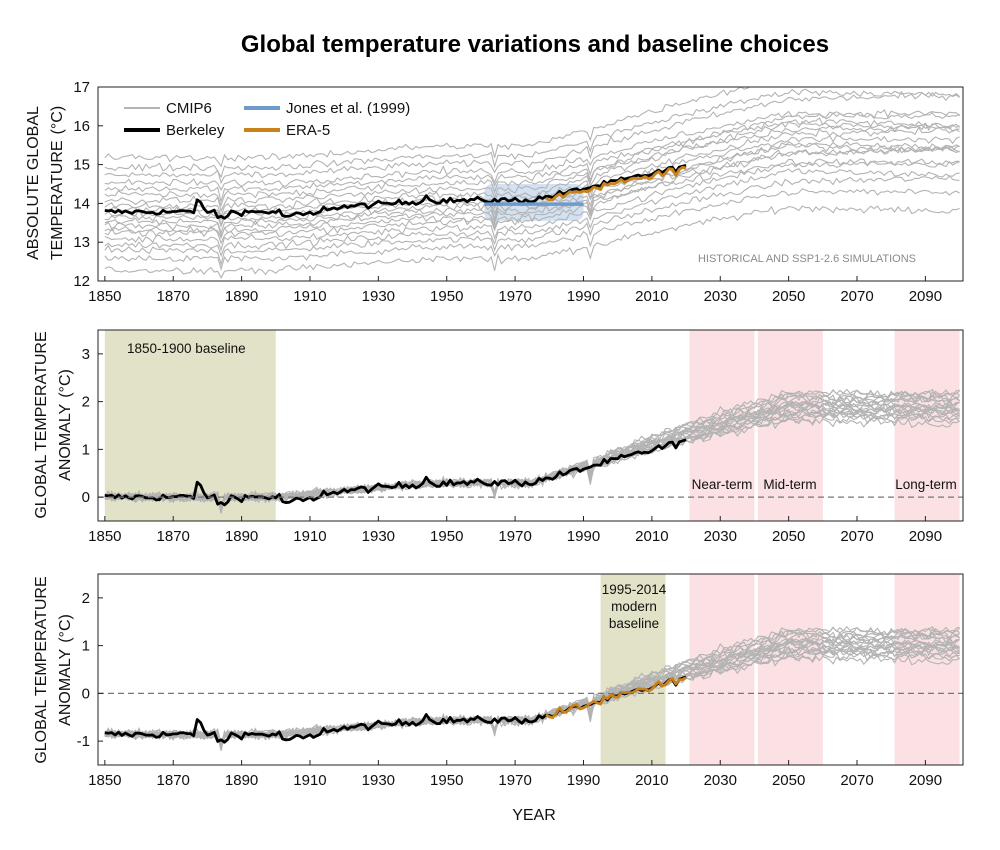  What do you see at coordinates (83, 741) in the screenshot?
I see `y-tick-label: -1` at bounding box center [83, 741].